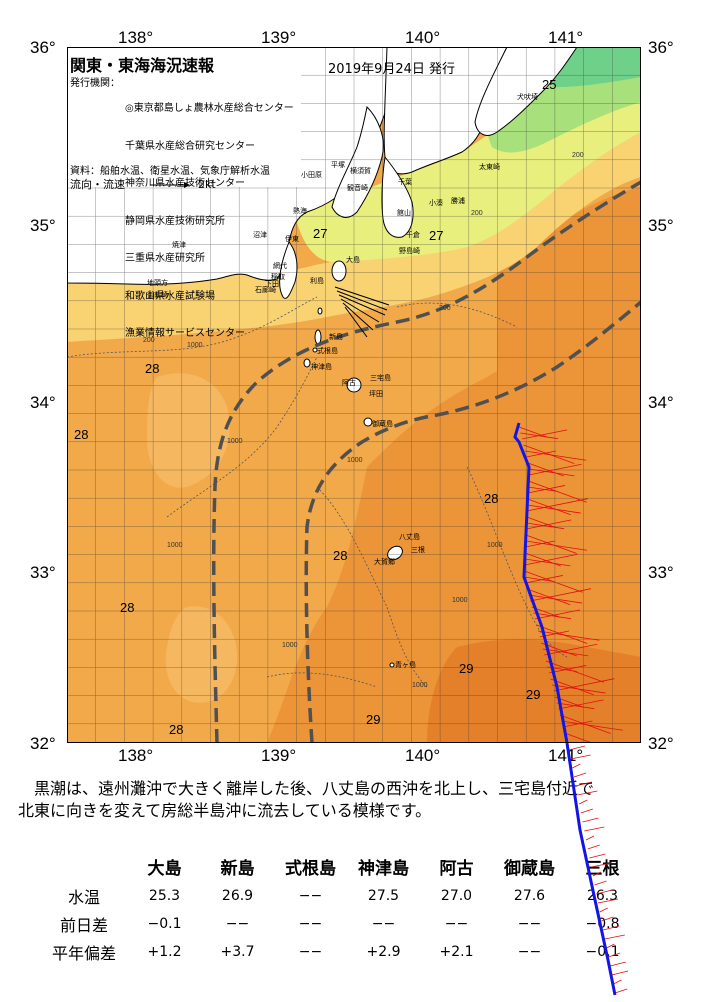  What do you see at coordinates (436, 202) in the screenshot?
I see `place-label: 小湊` at bounding box center [436, 202].